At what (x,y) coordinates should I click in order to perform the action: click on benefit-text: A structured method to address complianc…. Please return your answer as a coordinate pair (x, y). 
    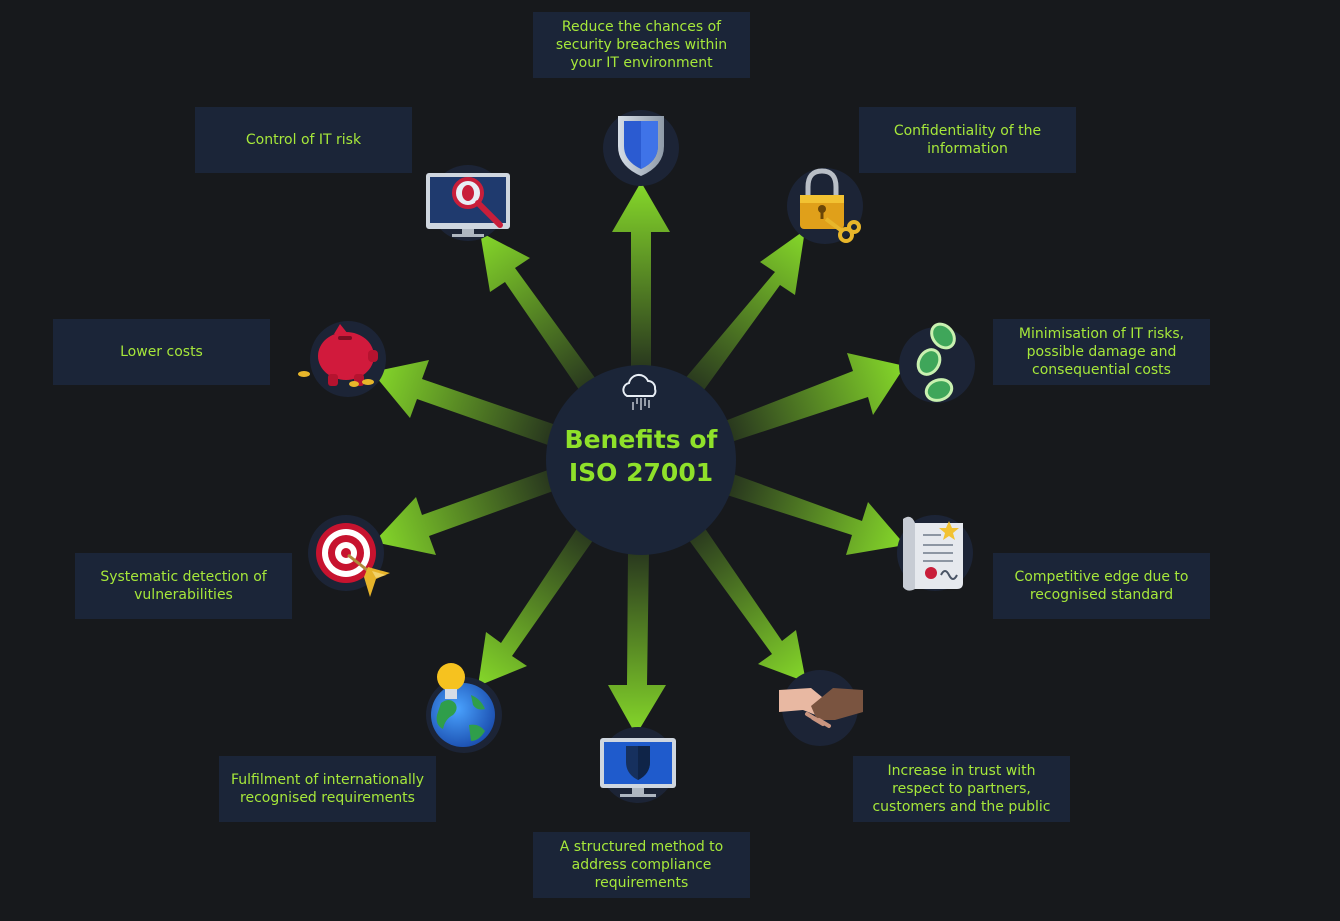
    Looking at the image, I should click on (641, 865).